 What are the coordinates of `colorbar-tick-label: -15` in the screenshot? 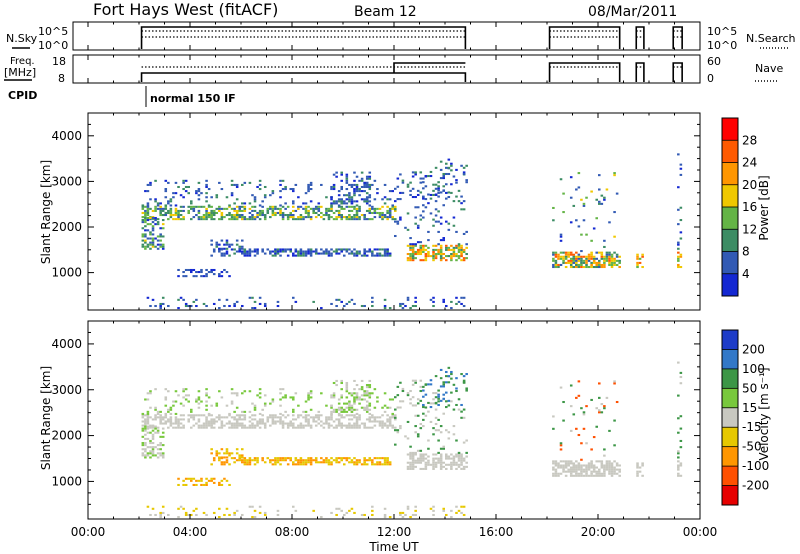 It's located at (752, 427).